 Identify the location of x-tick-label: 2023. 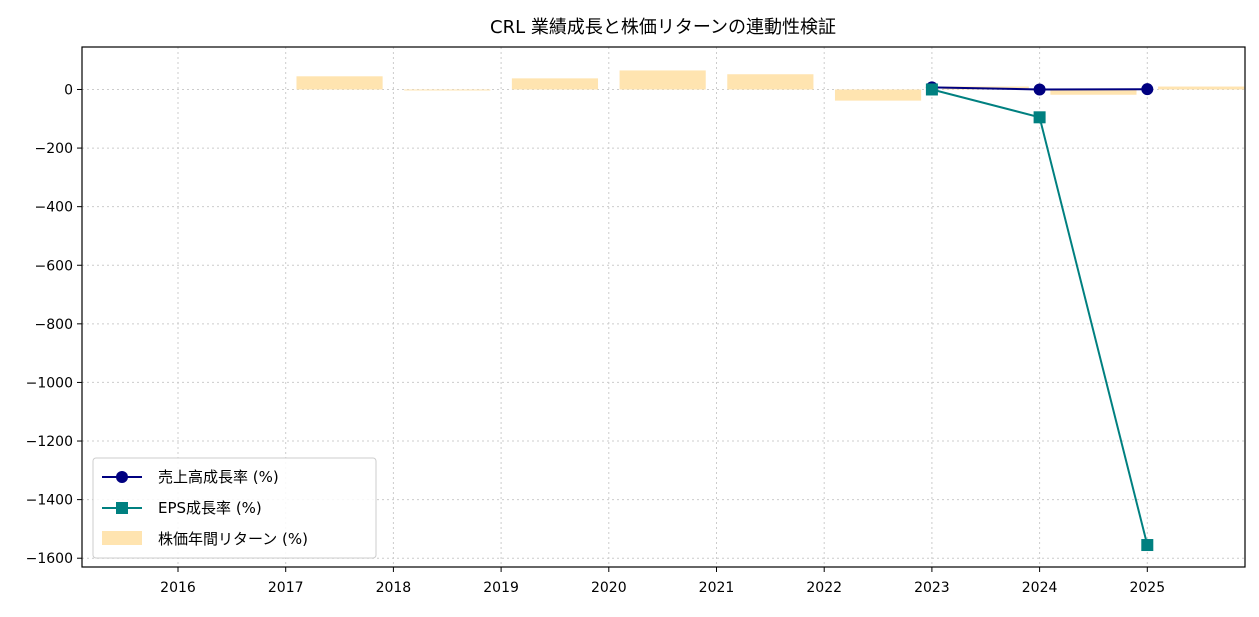
(932, 588).